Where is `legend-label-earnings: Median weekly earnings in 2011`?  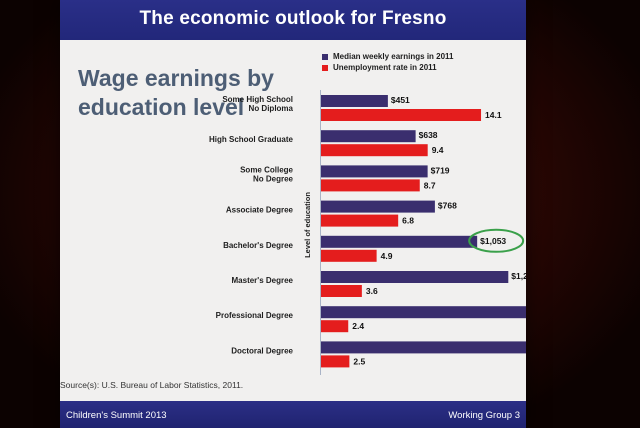
legend-label-earnings: Median weekly earnings in 2011 is located at coordinates (393, 56).